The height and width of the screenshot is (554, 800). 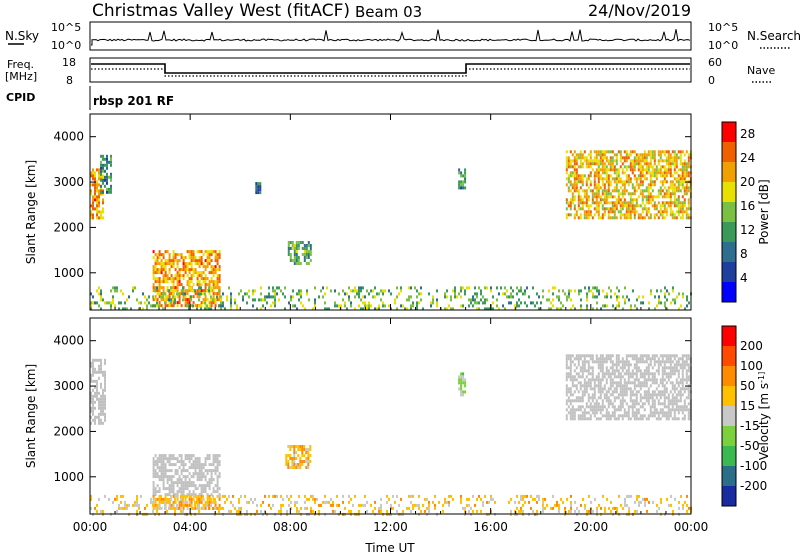 What do you see at coordinates (490, 527) in the screenshot?
I see `x-tick-label: 16:00` at bounding box center [490, 527].